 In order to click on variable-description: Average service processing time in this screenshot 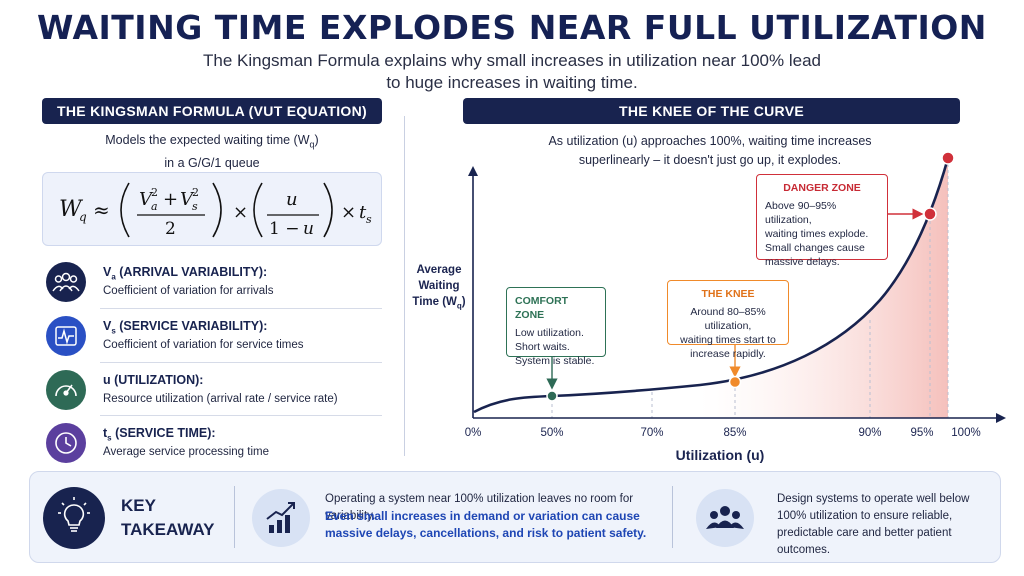, I will do `click(186, 452)`.